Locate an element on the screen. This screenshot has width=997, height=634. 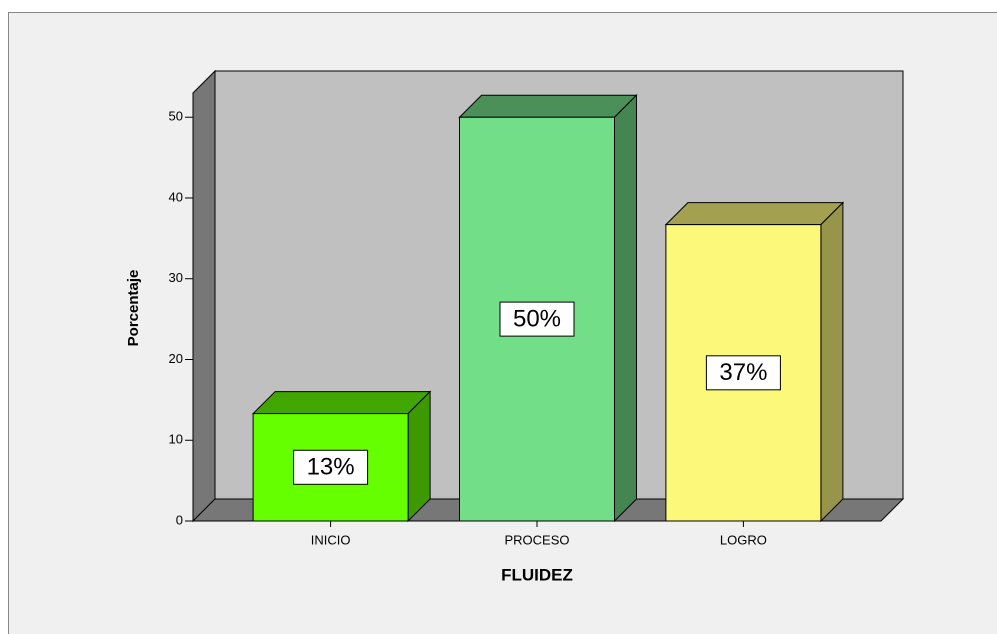
value-label: 37% is located at coordinates (743, 372).